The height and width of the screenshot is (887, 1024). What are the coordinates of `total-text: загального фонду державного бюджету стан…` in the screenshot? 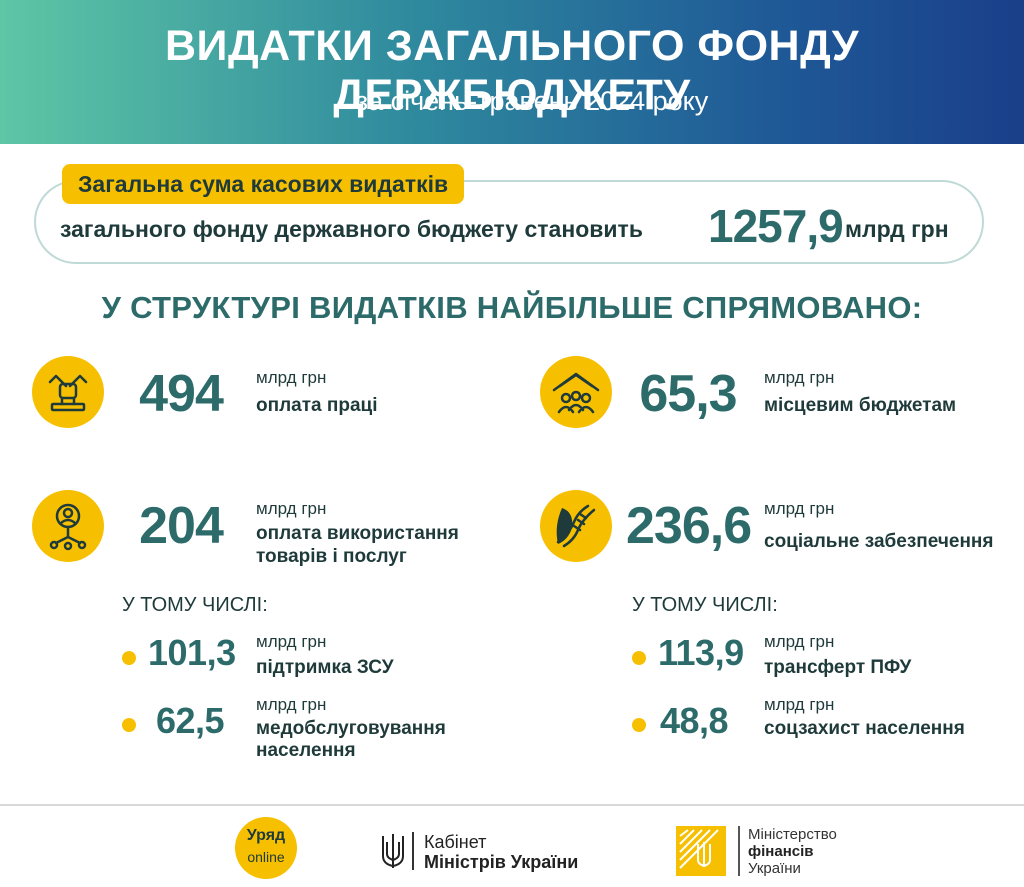 It's located at (351, 229).